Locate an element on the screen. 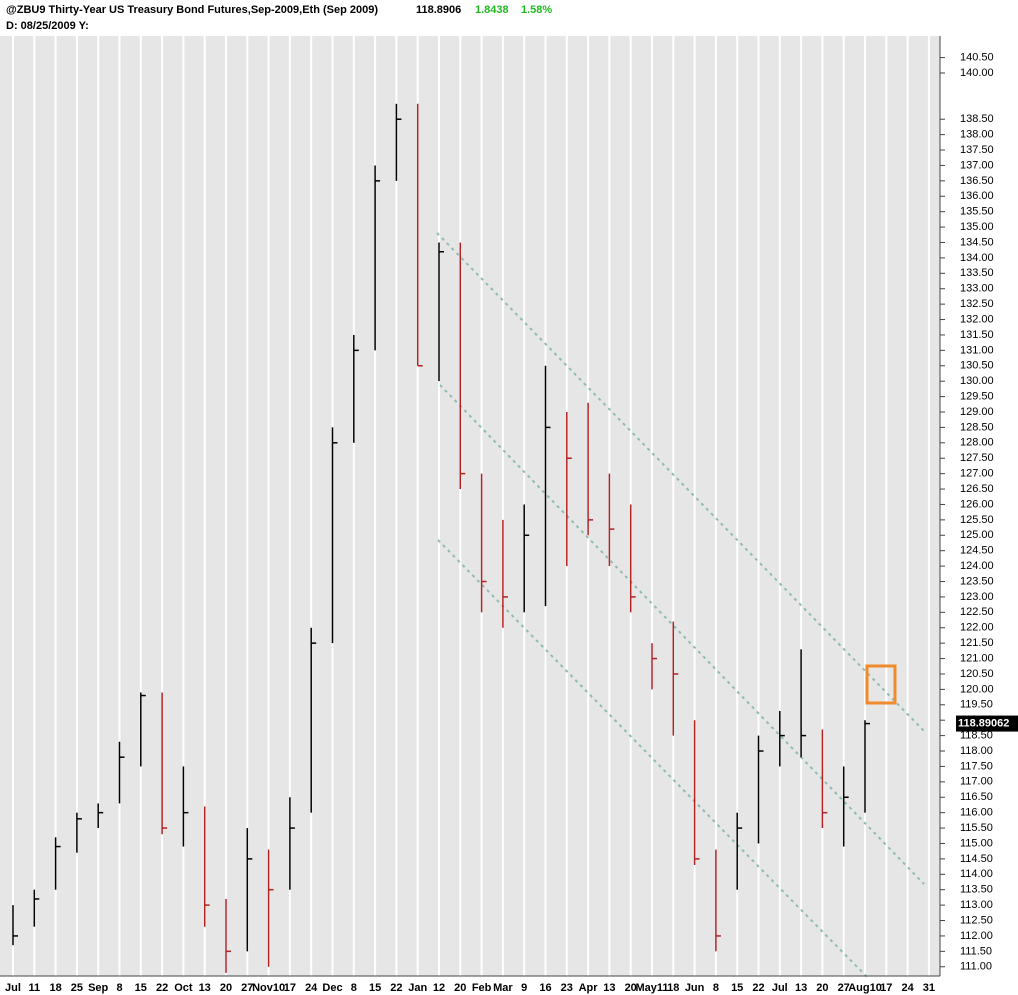  x-tick-label: 31 is located at coordinates (929, 988).